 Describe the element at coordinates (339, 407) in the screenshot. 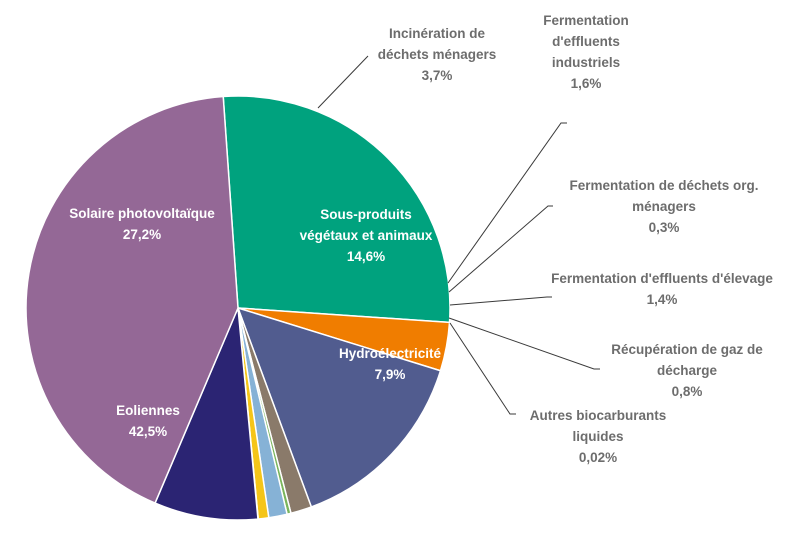

I see `pie-slice-sous-produits-vegetaux-et-animaux` at that location.